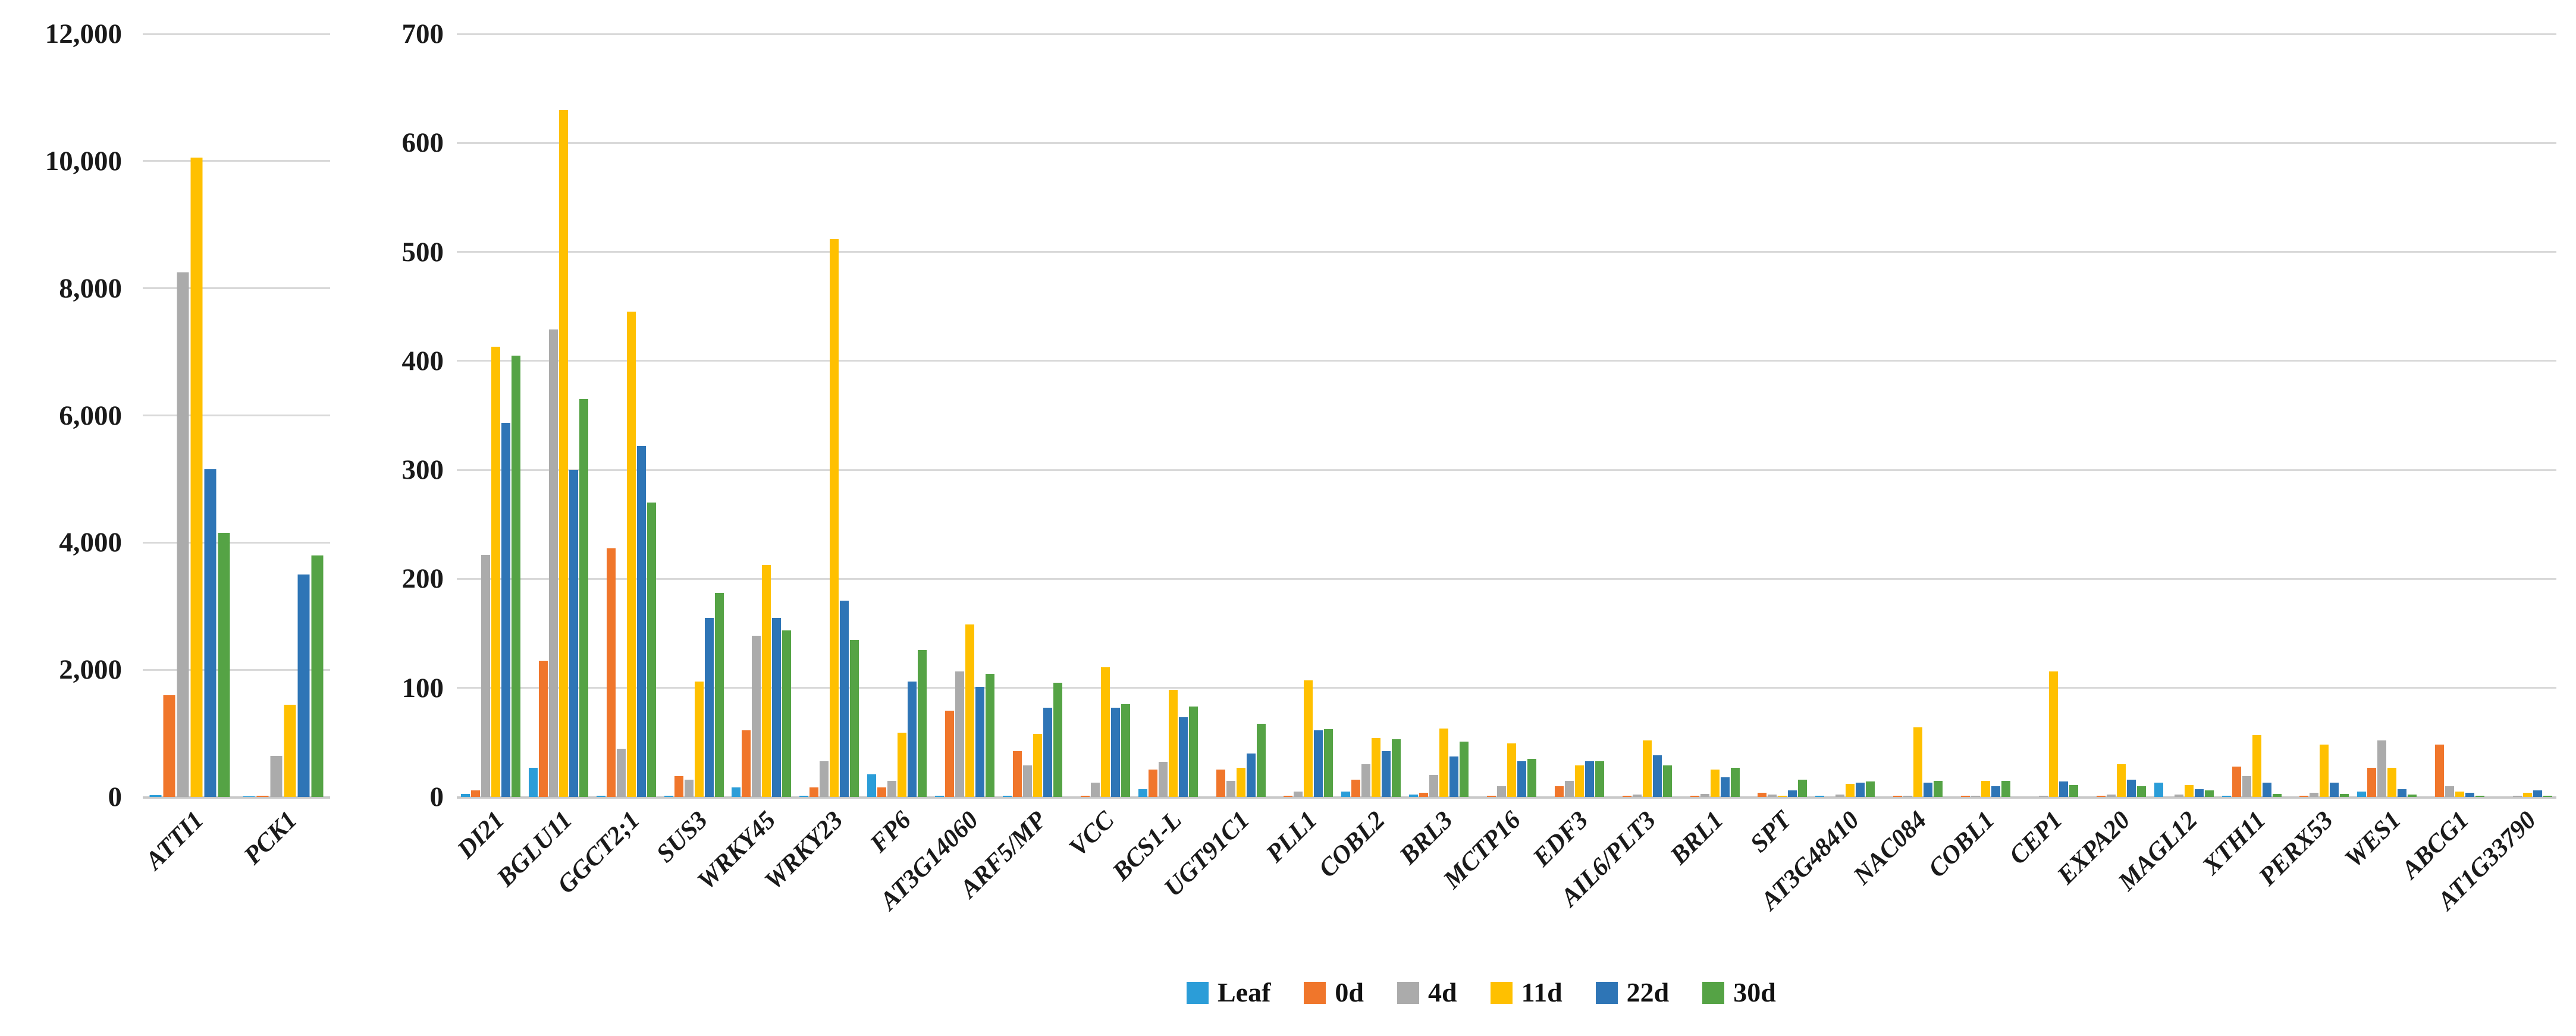  What do you see at coordinates (1352, 844) in the screenshot?
I see `category-label: COBL2` at bounding box center [1352, 844].